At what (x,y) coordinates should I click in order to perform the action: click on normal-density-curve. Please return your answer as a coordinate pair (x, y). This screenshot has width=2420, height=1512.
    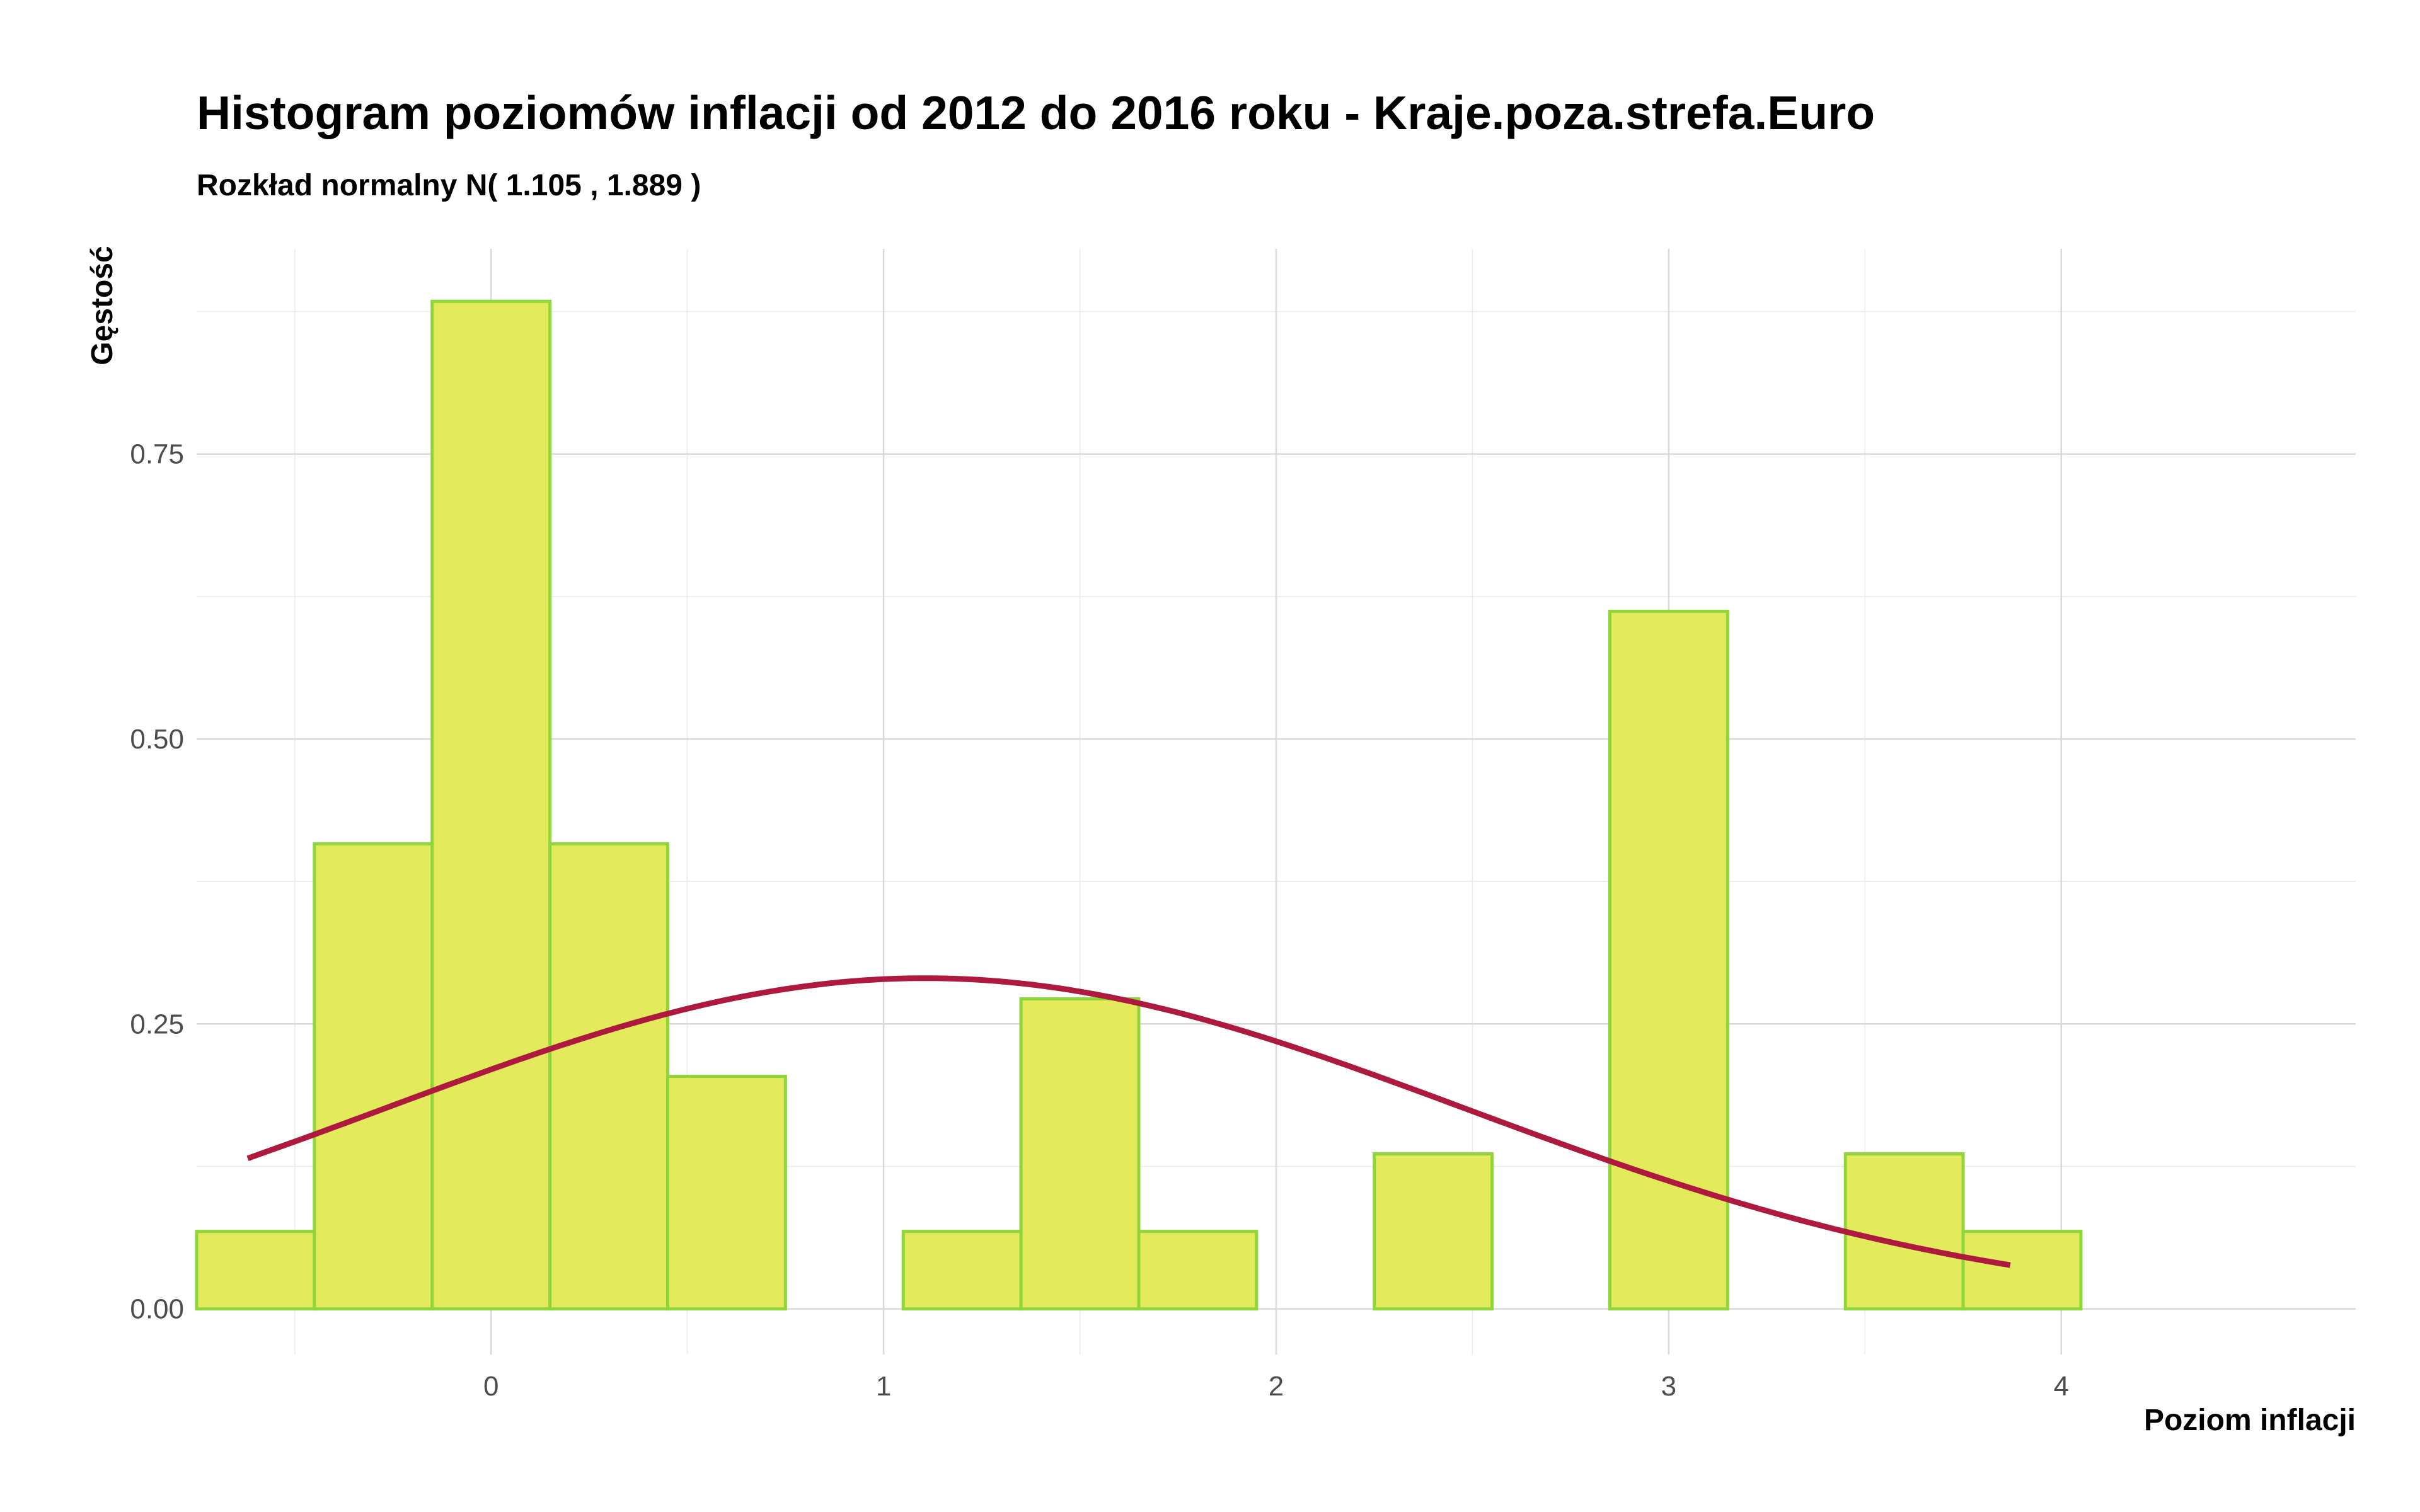
    Looking at the image, I should click on (1128, 1121).